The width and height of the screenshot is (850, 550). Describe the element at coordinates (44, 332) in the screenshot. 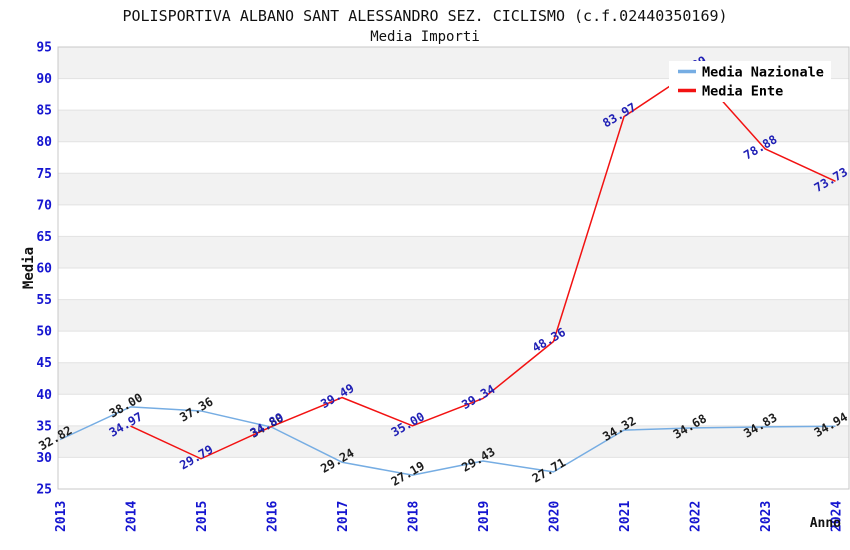

I see `y-tick-label: 50` at that location.